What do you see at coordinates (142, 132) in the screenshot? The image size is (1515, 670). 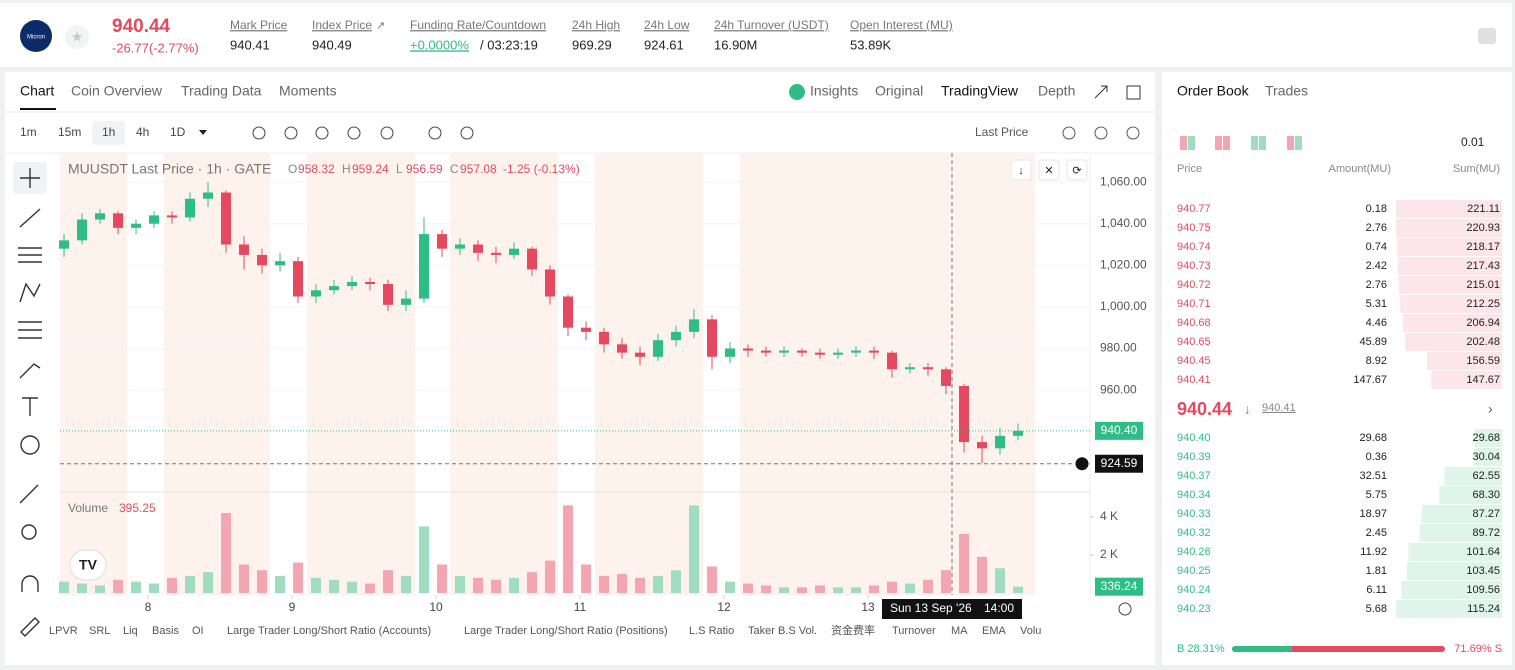 I see `interval: 4h` at bounding box center [142, 132].